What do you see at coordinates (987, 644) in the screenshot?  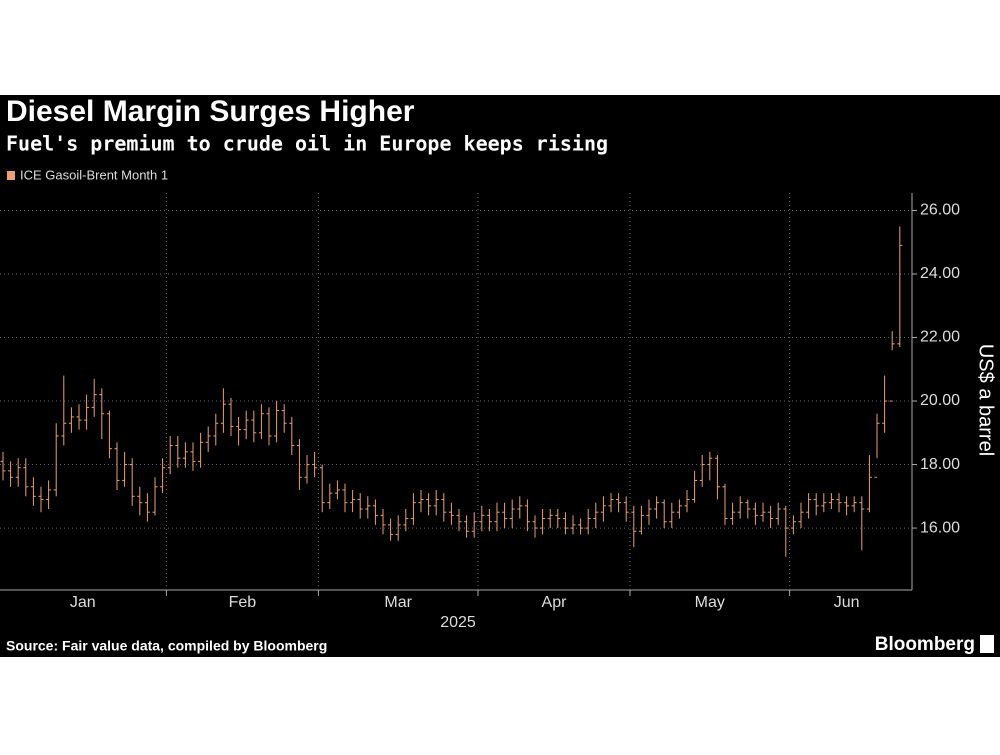 I see `brand-icon` at bounding box center [987, 644].